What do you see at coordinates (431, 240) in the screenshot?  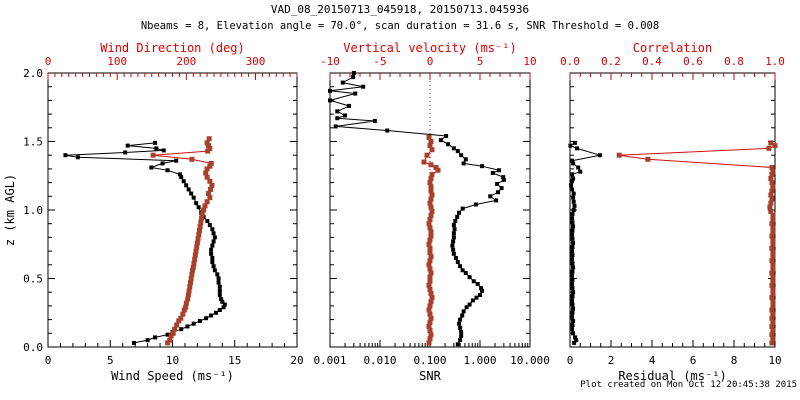 I see `series-vertical-velocity` at bounding box center [431, 240].